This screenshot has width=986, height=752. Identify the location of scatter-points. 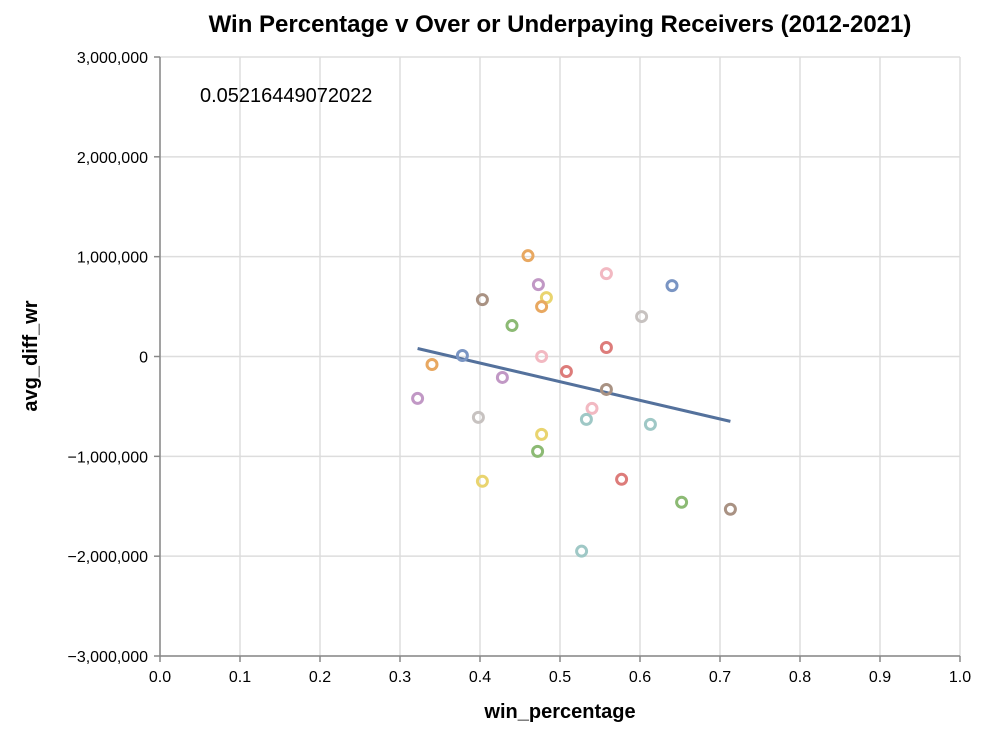
(574, 403).